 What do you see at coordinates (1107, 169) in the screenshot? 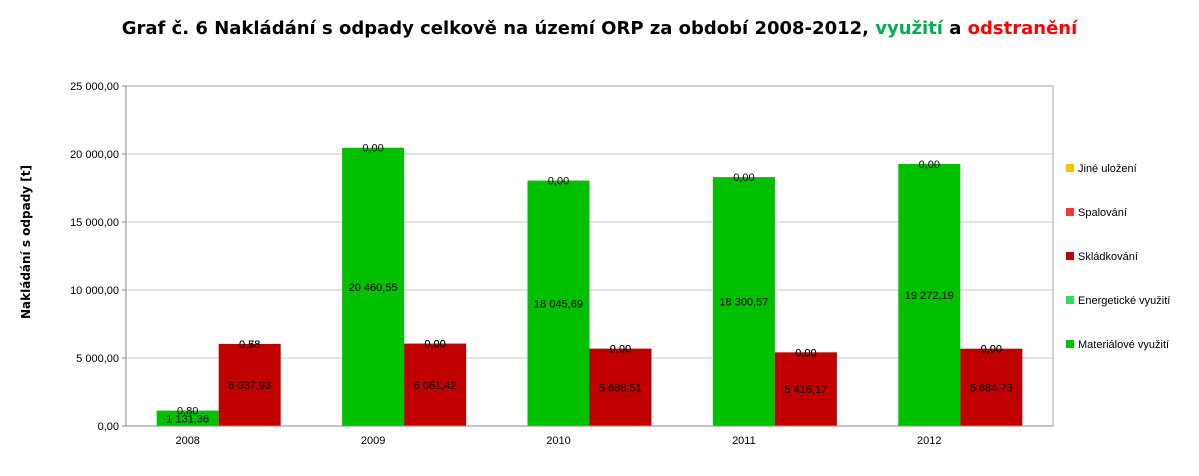
I see `legend-label: Jiné uložení` at bounding box center [1107, 169].